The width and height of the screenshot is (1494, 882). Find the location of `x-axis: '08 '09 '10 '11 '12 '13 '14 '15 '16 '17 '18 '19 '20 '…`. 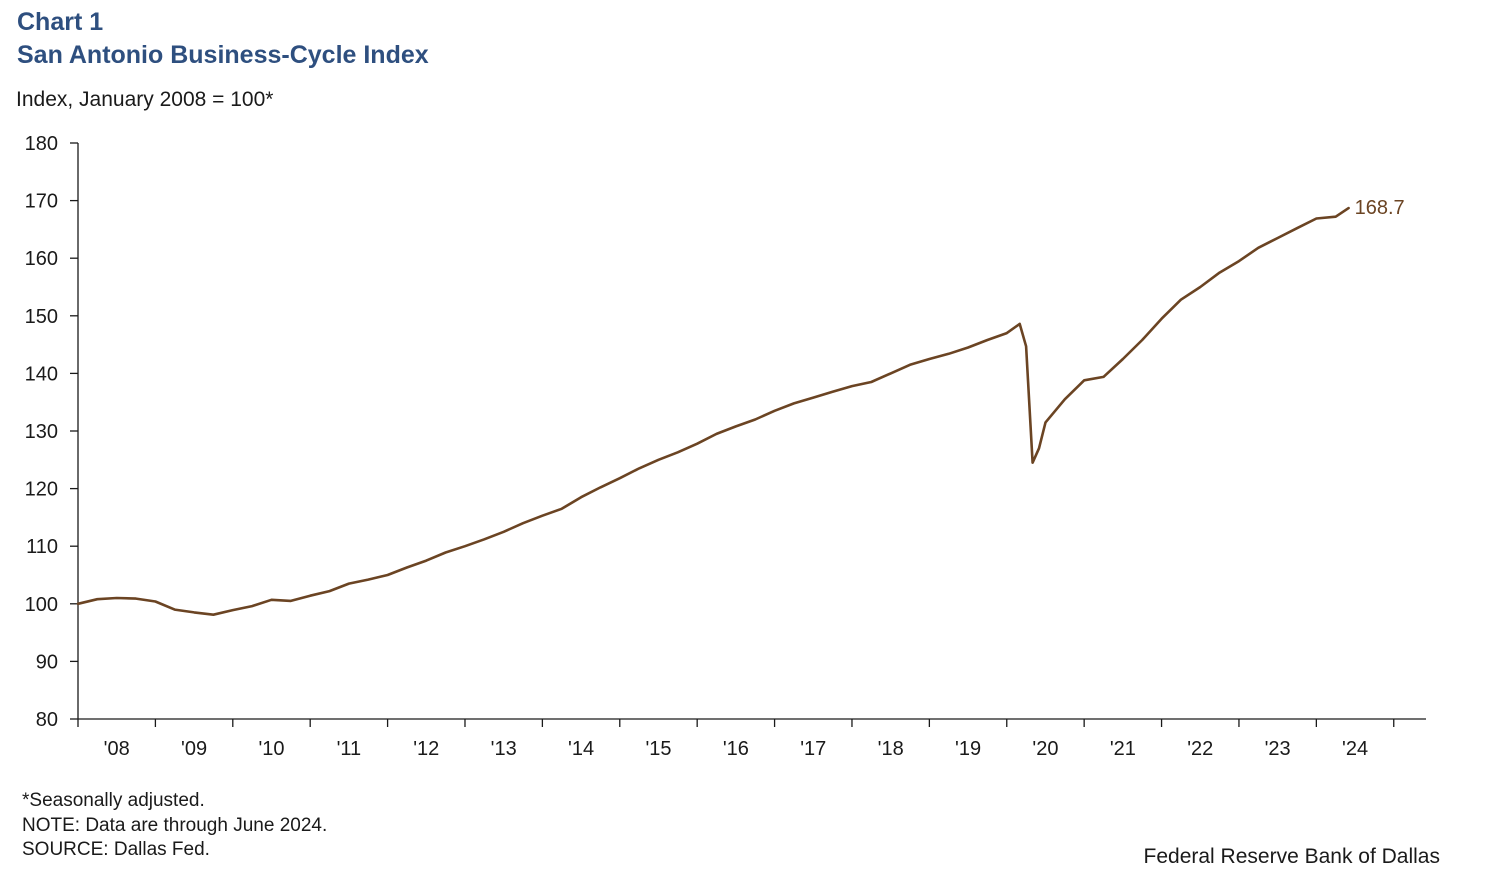

x-axis: '08 '09 '10 '11 '12 '13 '14 '15 '16 '17 '18 '19 '20 '… is located at coordinates (736, 739).